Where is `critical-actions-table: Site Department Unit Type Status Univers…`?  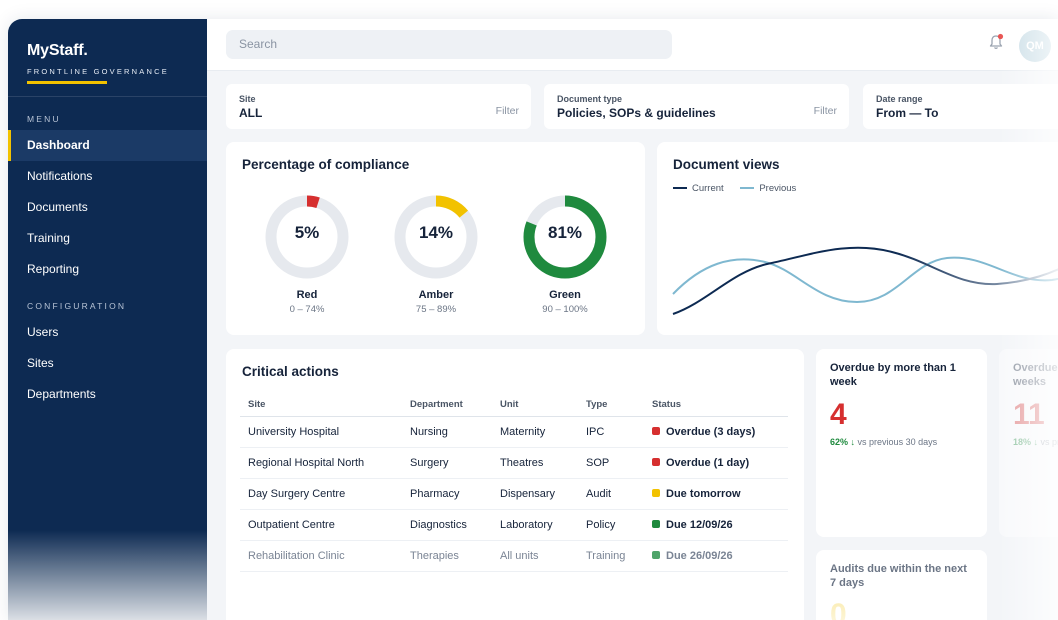
critical-actions-table: Site Department Unit Type Status Univers… is located at coordinates (514, 482).